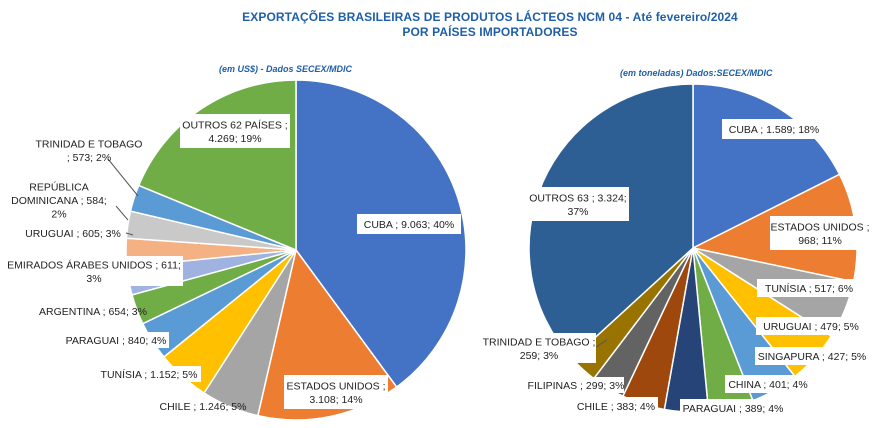 Image resolution: width=872 pixels, height=428 pixels. I want to click on data-label-text: CUBA ; 9.063; 40%, so click(409, 225).